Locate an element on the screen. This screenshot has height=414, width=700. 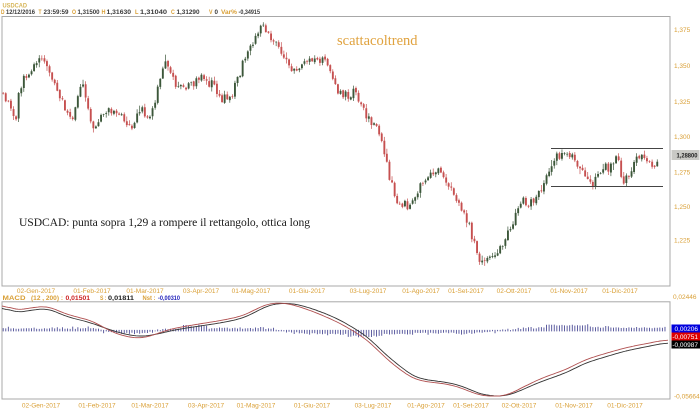
svg-text: 1,225 is located at coordinates (682, 240).